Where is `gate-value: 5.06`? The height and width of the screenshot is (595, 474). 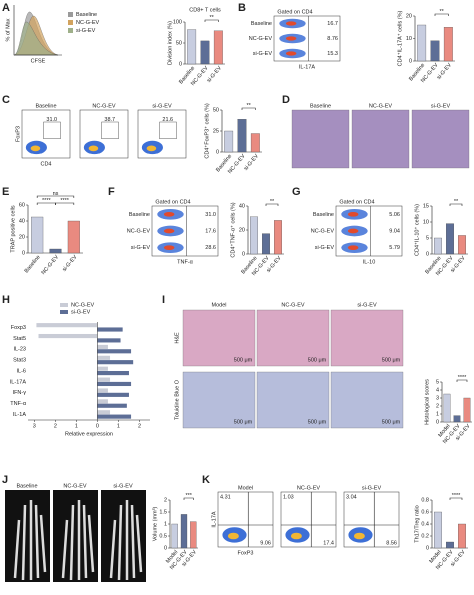
gate-value: 5.06 is located at coordinates (394, 215).